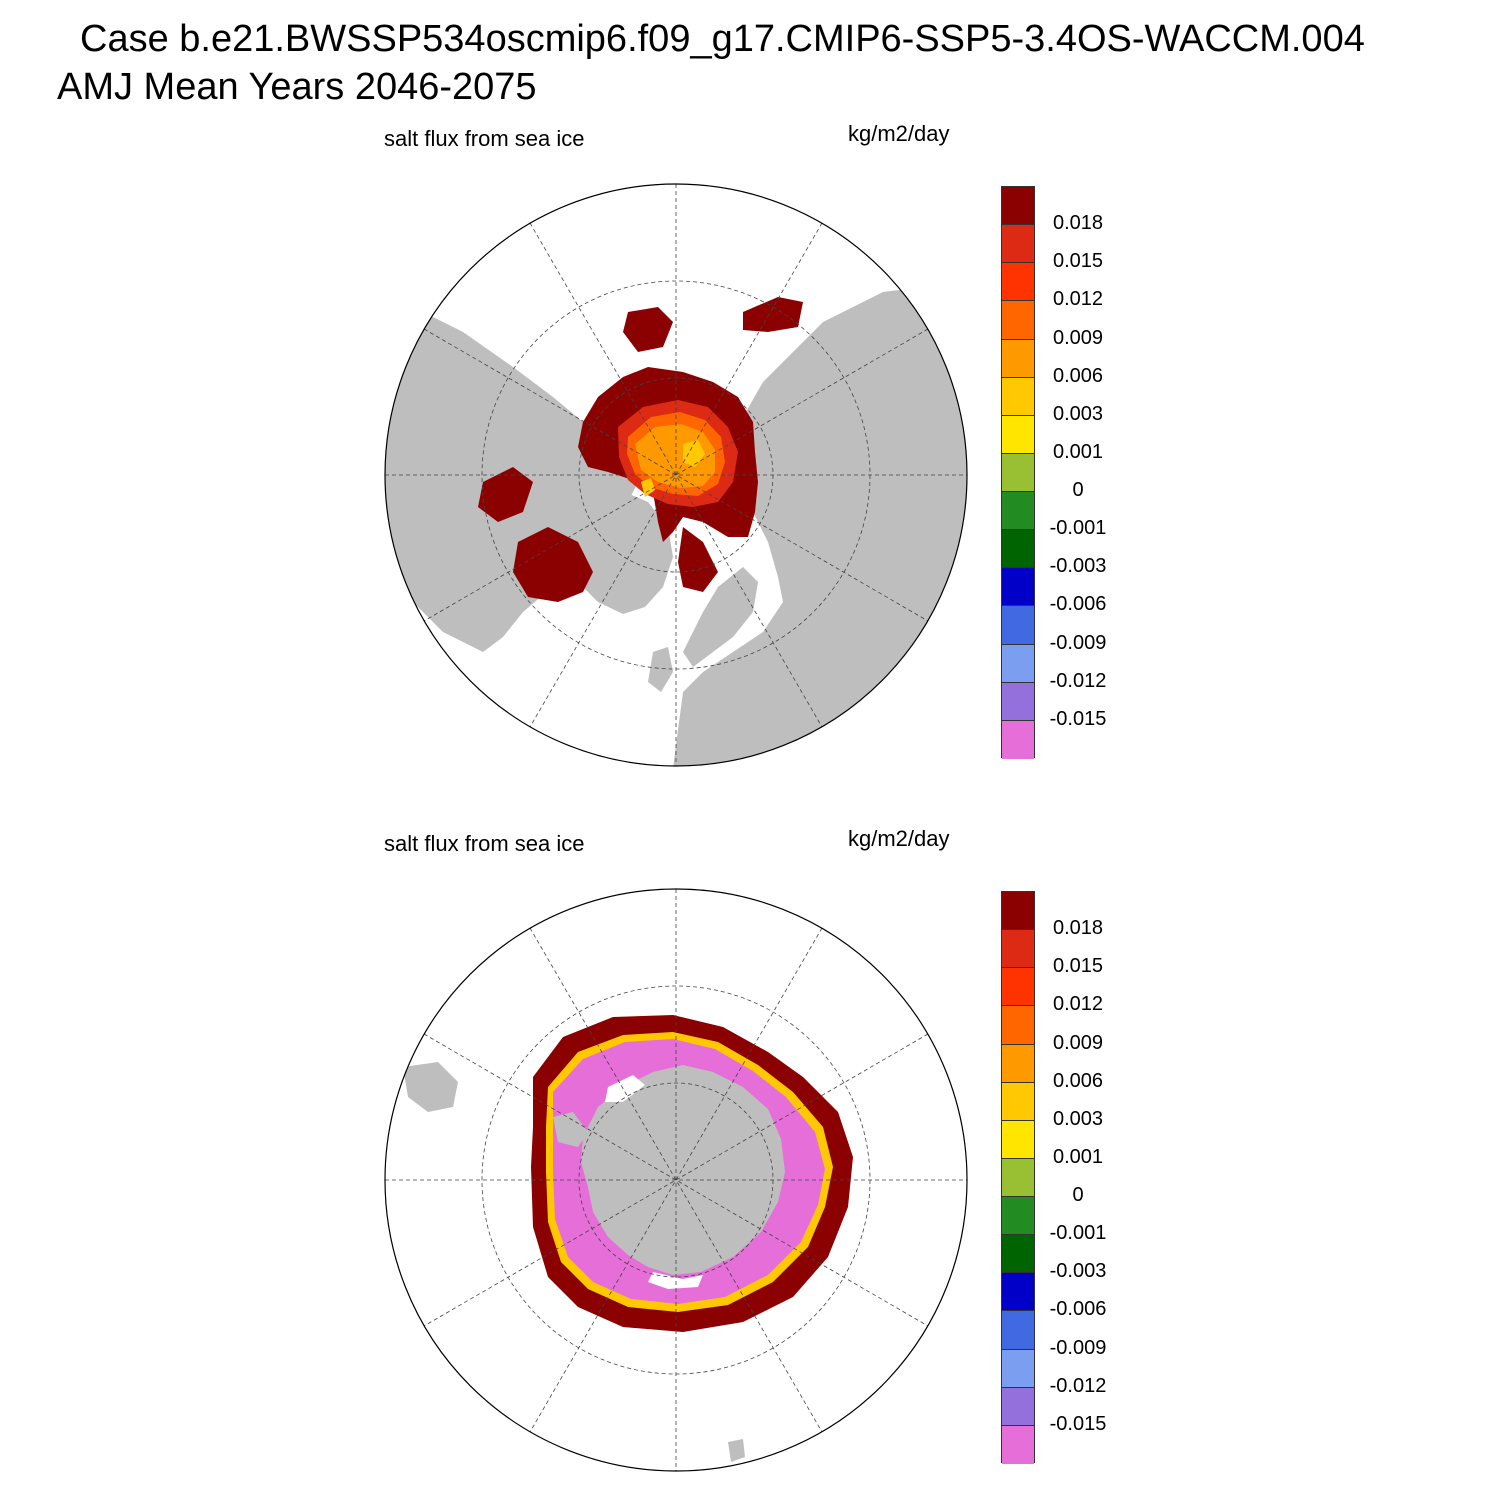 The height and width of the screenshot is (1500, 1500). What do you see at coordinates (297, 87) in the screenshot?
I see `period-title: AMJ Mean Years 2046-2075` at bounding box center [297, 87].